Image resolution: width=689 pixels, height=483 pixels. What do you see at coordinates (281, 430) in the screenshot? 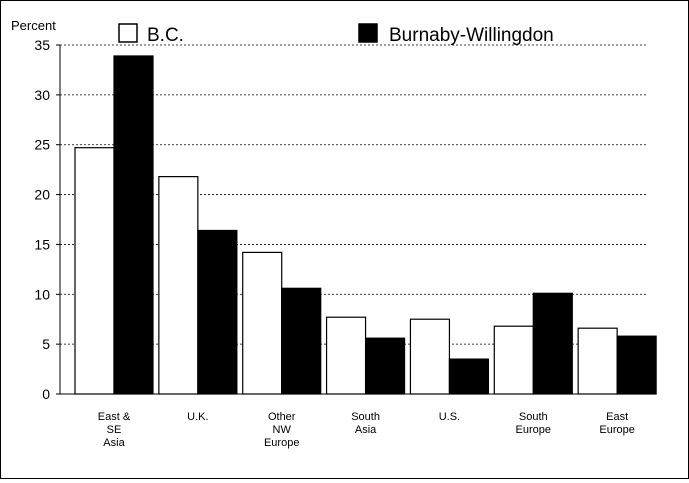
I see `category-label: Other NW Europe` at bounding box center [281, 430].